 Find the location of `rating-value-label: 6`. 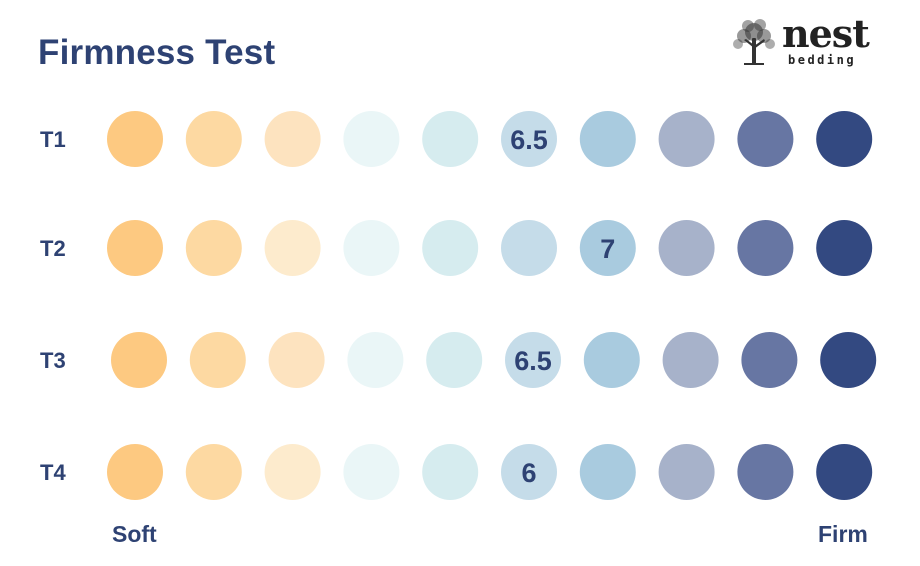

rating-value-label: 6 is located at coordinates (528, 473).